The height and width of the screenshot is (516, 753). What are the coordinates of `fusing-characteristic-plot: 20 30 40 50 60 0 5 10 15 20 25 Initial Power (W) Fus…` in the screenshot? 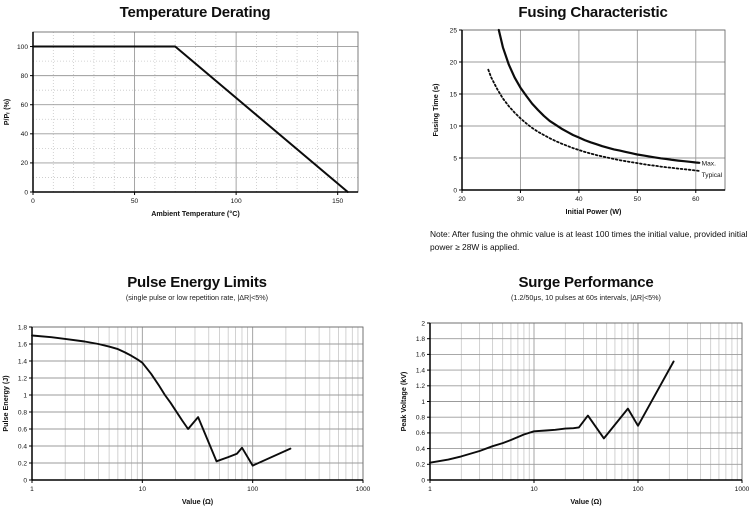 It's located at (578, 121).